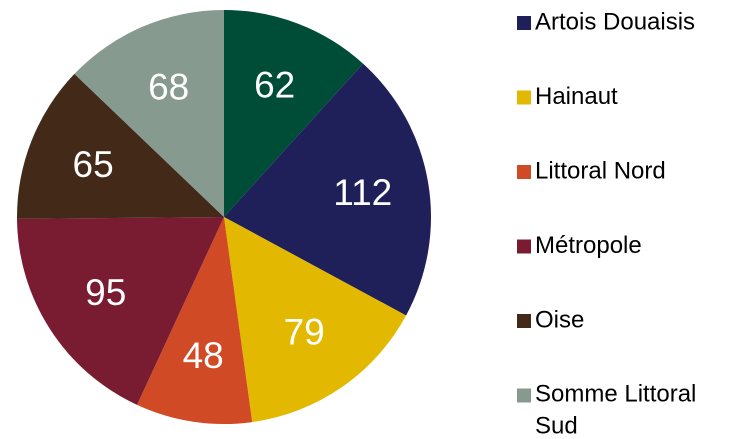 The width and height of the screenshot is (750, 439). What do you see at coordinates (615, 21) in the screenshot?
I see `legend-label: Artois Douaisis` at bounding box center [615, 21].